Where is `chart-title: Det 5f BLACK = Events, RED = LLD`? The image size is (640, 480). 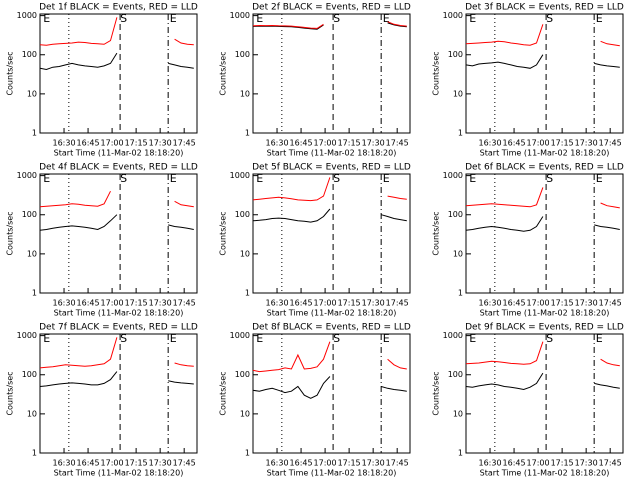 chart-title: Det 5f BLACK = Events, RED = LLD is located at coordinates (331, 168).